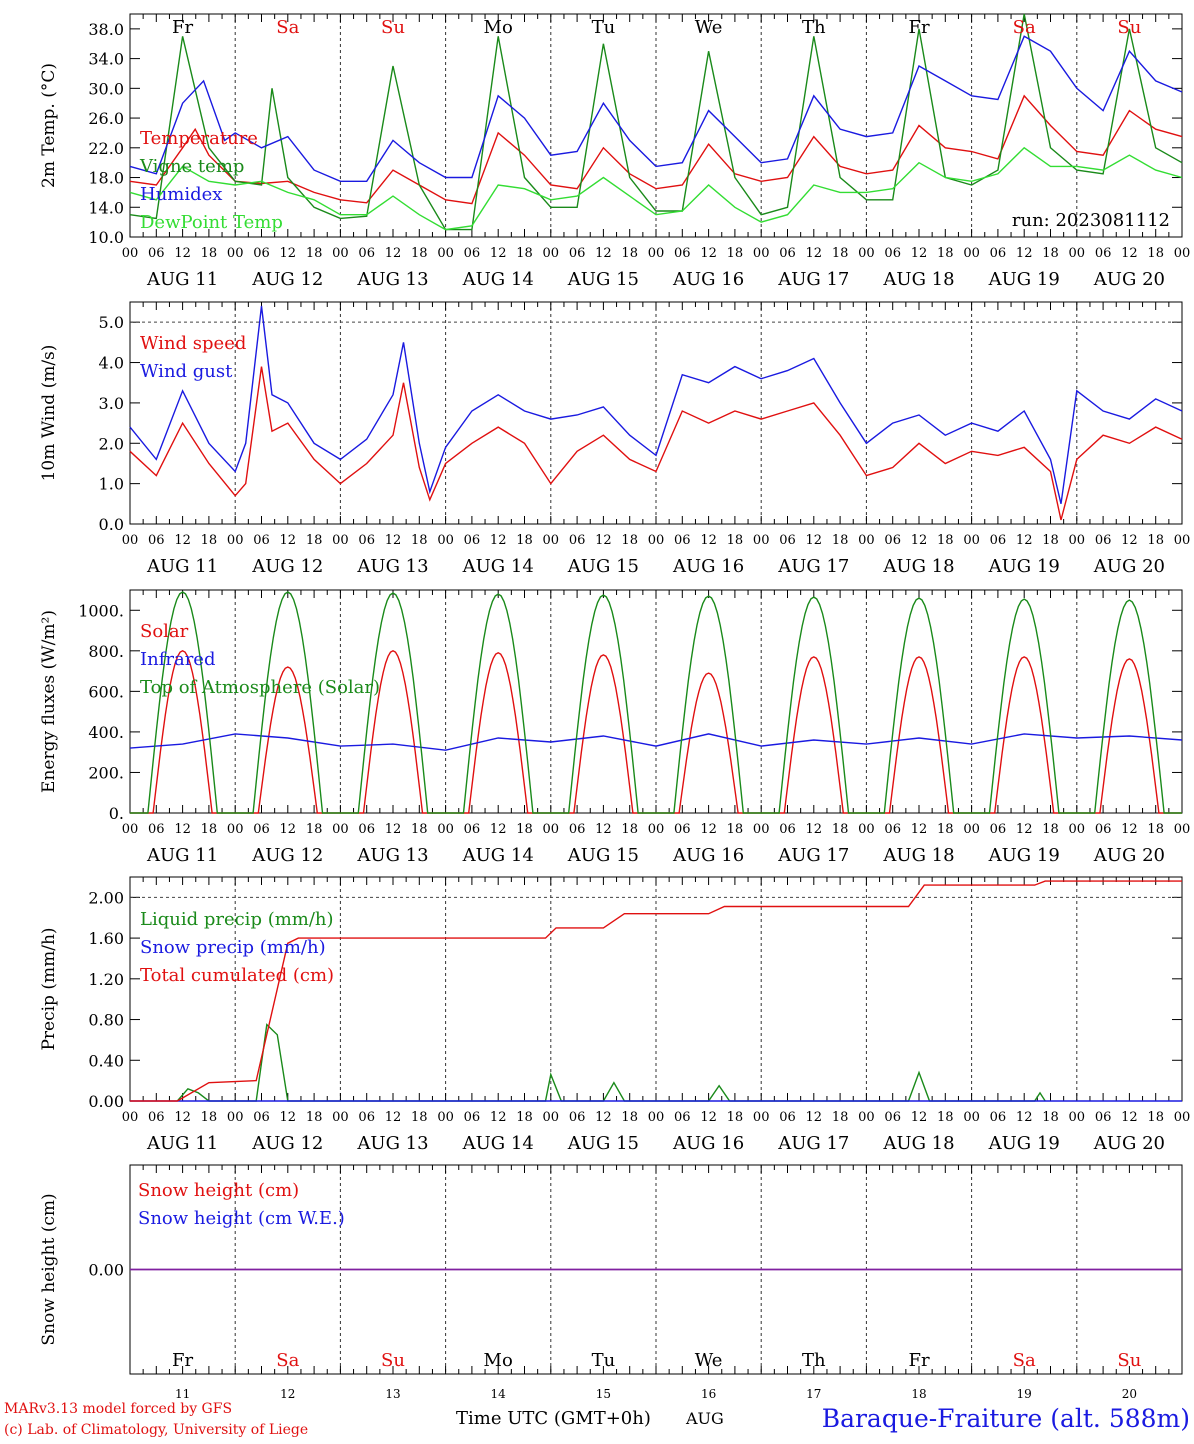 The height and width of the screenshot is (1444, 1194). What do you see at coordinates (499, 1394) in the screenshot?
I see `day-number: 14` at bounding box center [499, 1394].